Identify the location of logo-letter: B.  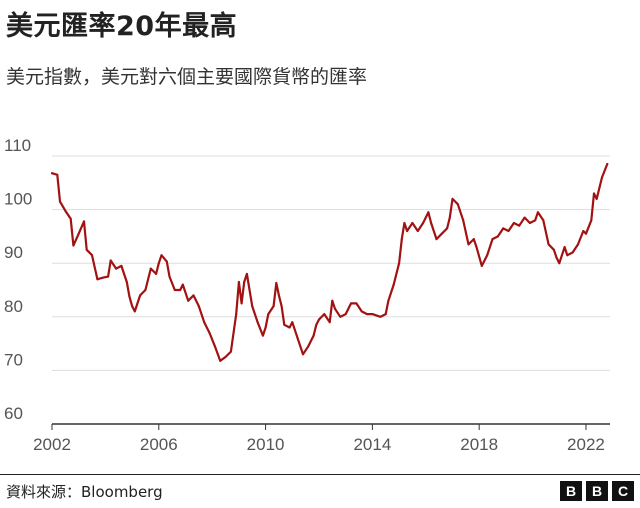
(571, 491).